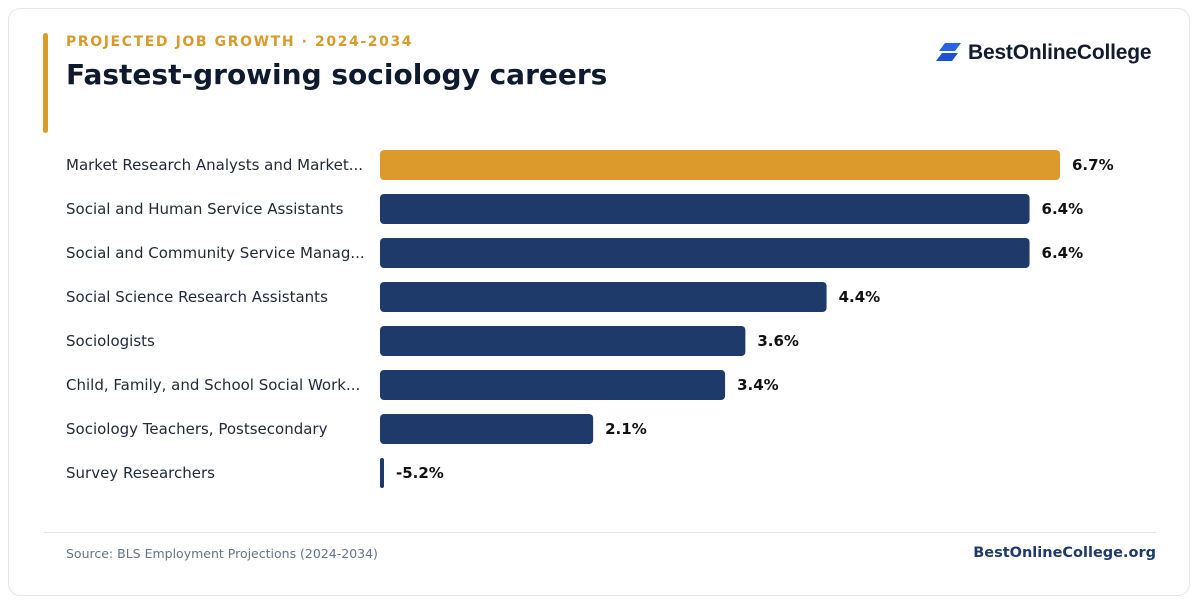 Image resolution: width=1200 pixels, height=606 pixels. Describe the element at coordinates (1064, 553) in the screenshot. I see `site-link: BestOnlineCollege.org` at that location.